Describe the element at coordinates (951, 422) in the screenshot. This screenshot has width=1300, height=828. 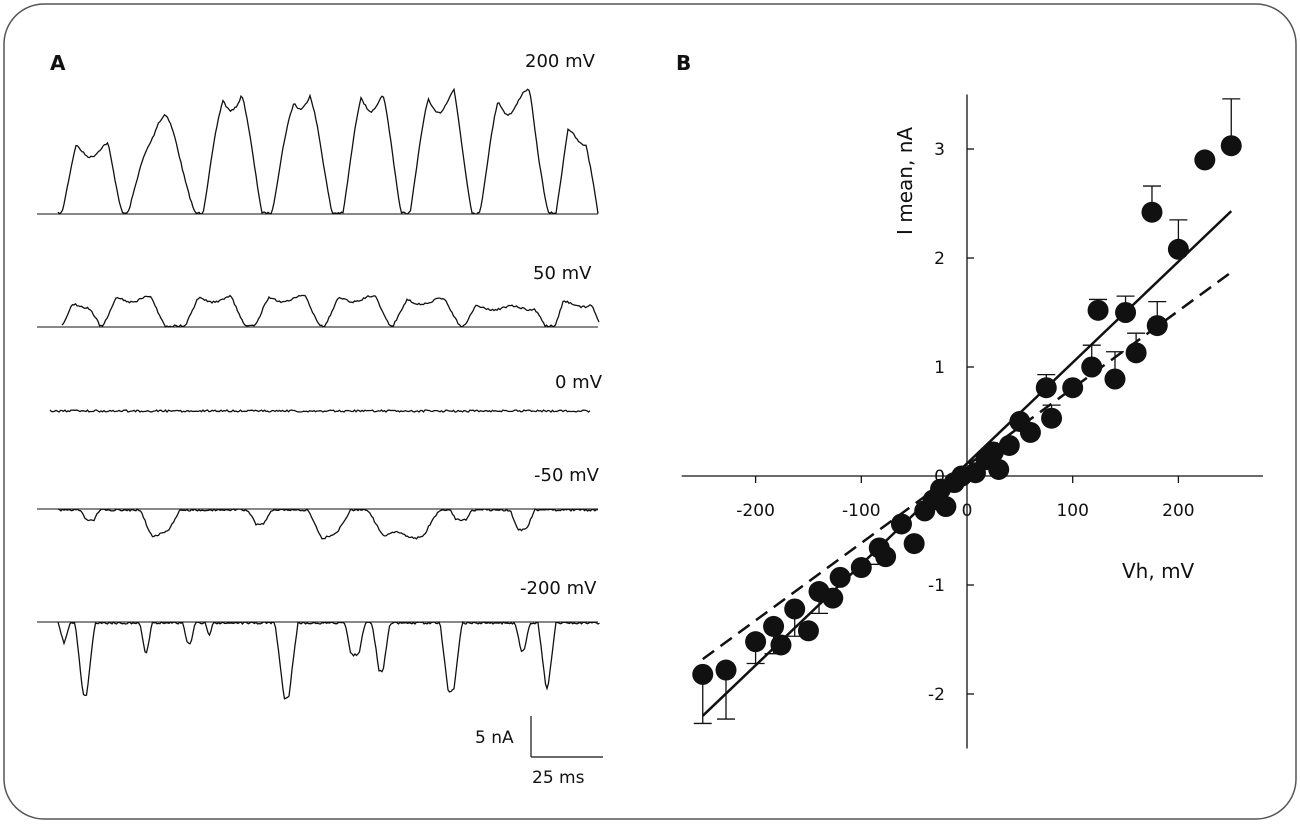
I see `y-ticks: -2 -1 0 1 2 3` at that location.